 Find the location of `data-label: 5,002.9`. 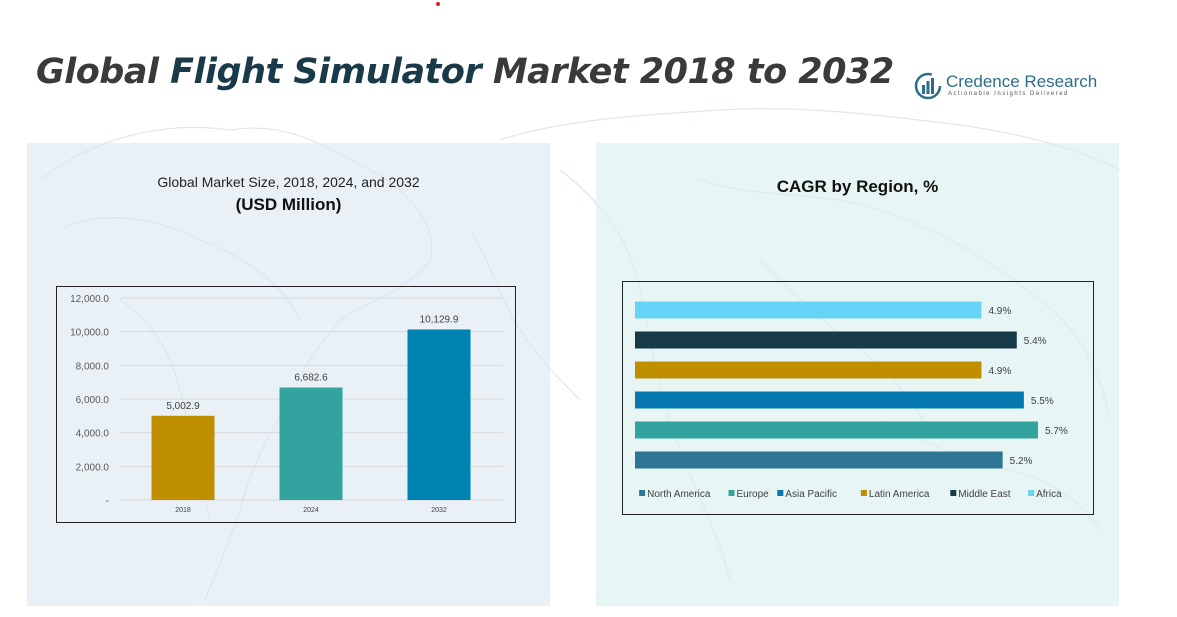

data-label: 5,002.9 is located at coordinates (183, 406).